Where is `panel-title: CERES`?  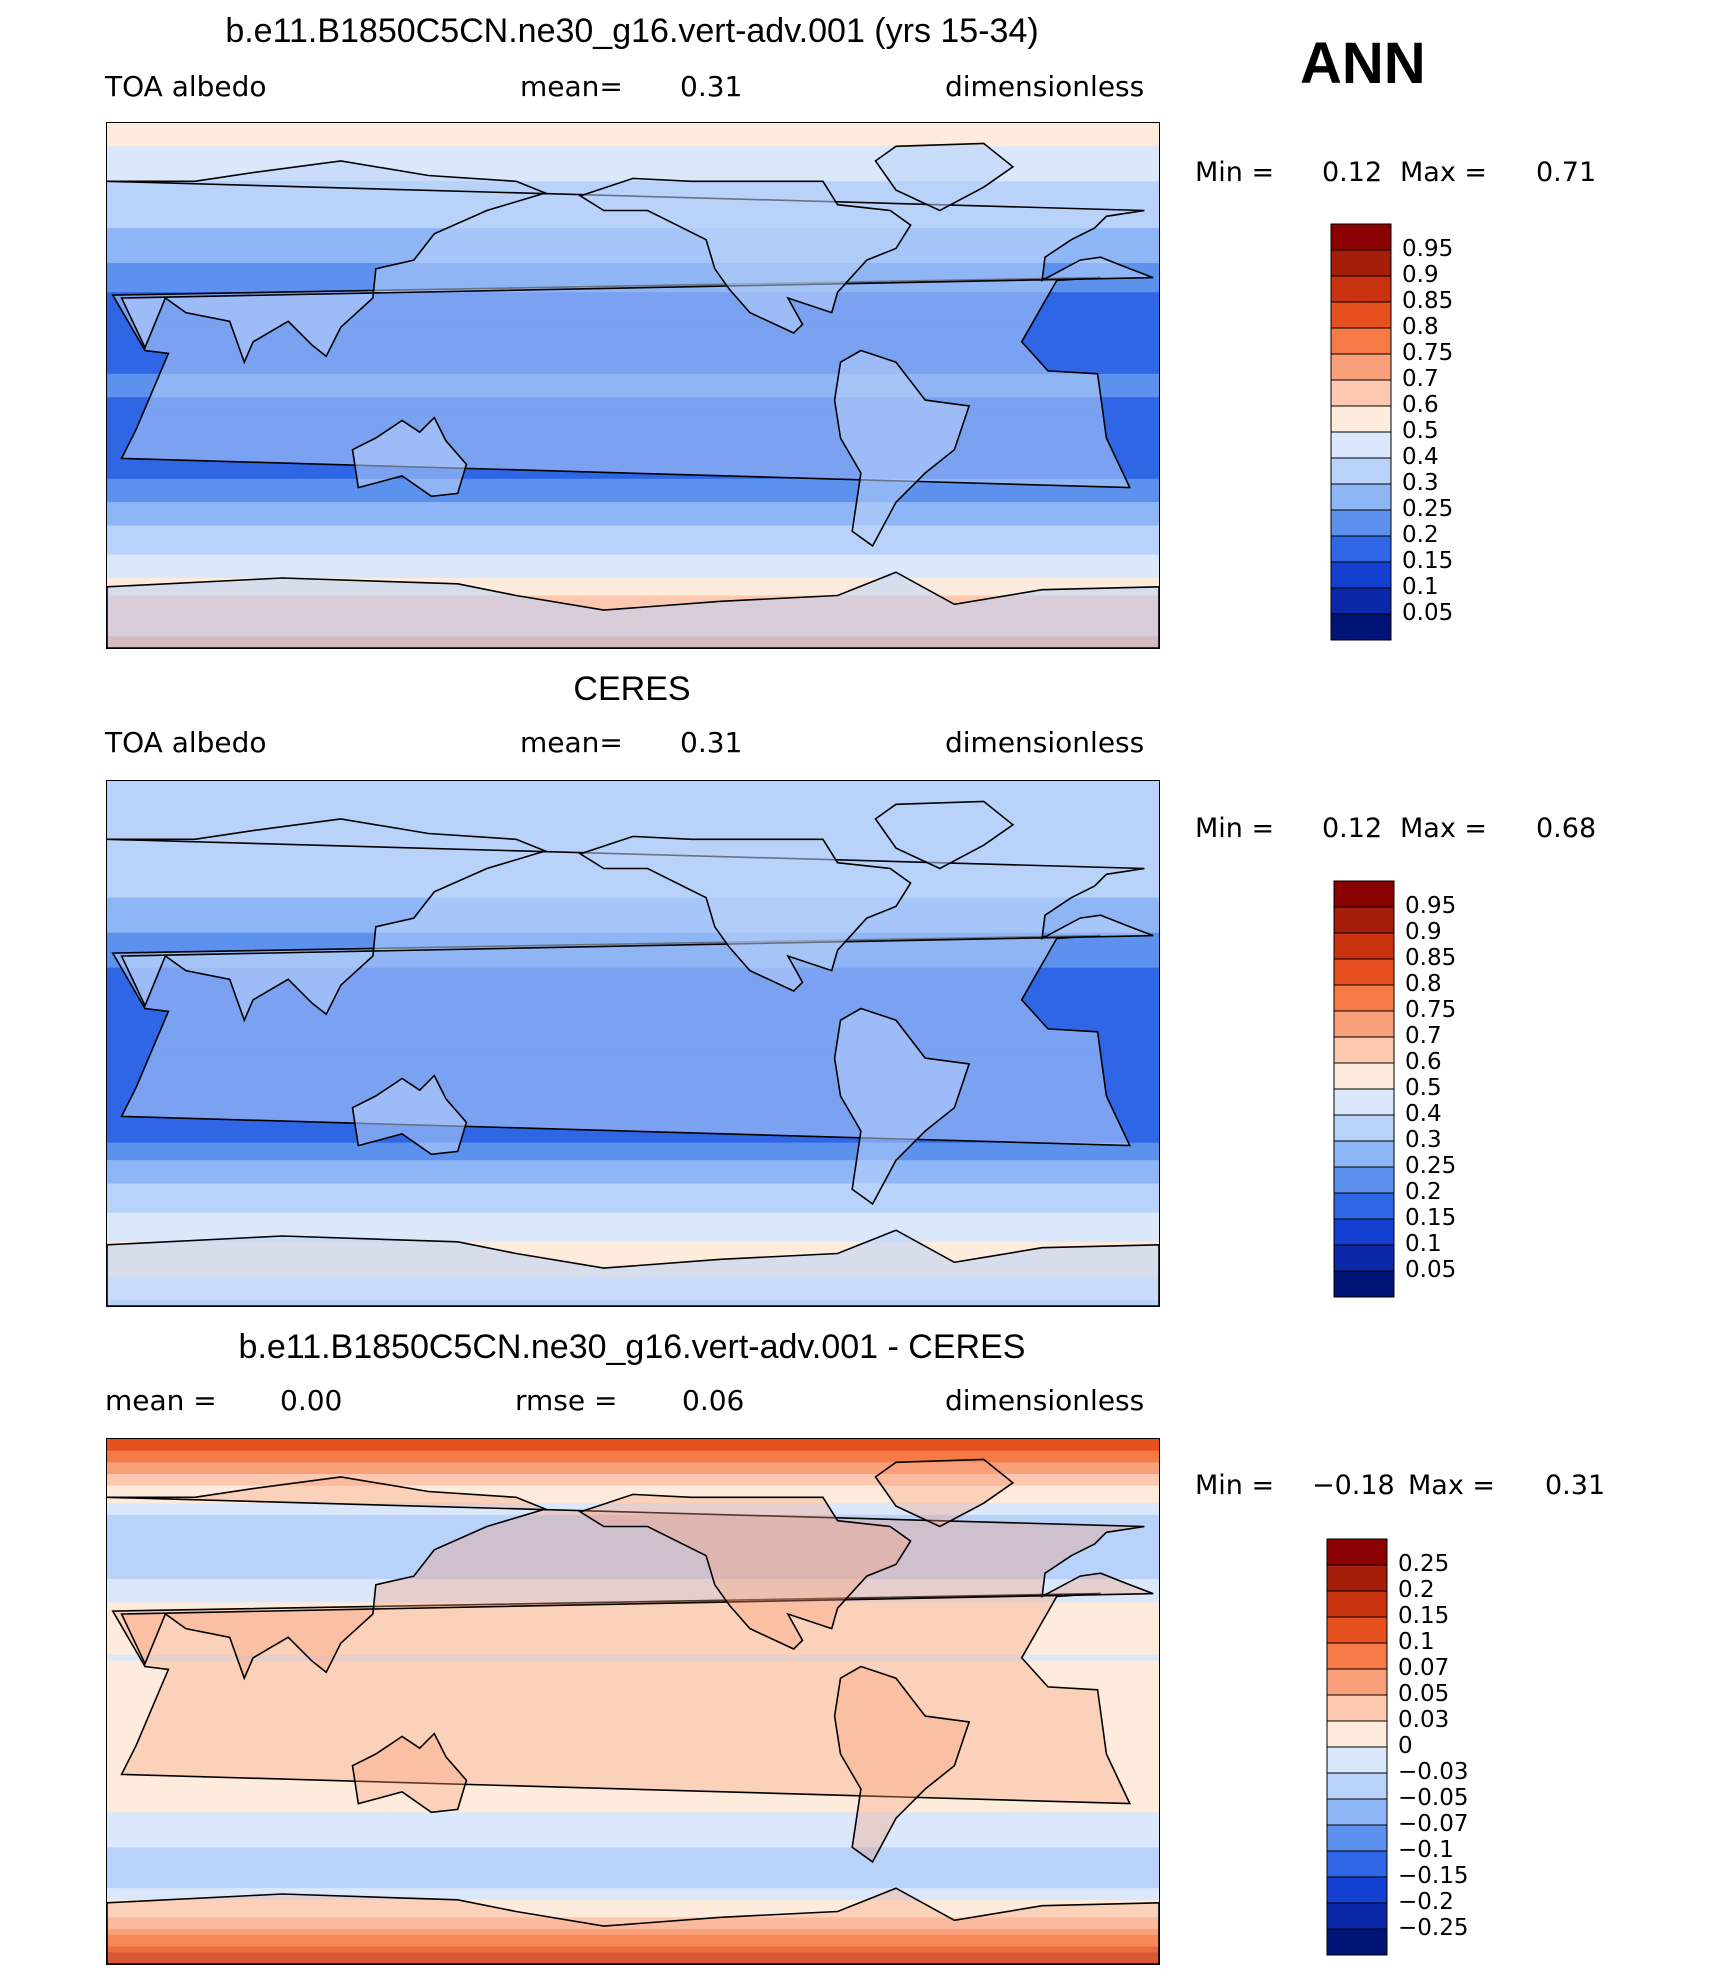
panel-title: CERES is located at coordinates (632, 689).